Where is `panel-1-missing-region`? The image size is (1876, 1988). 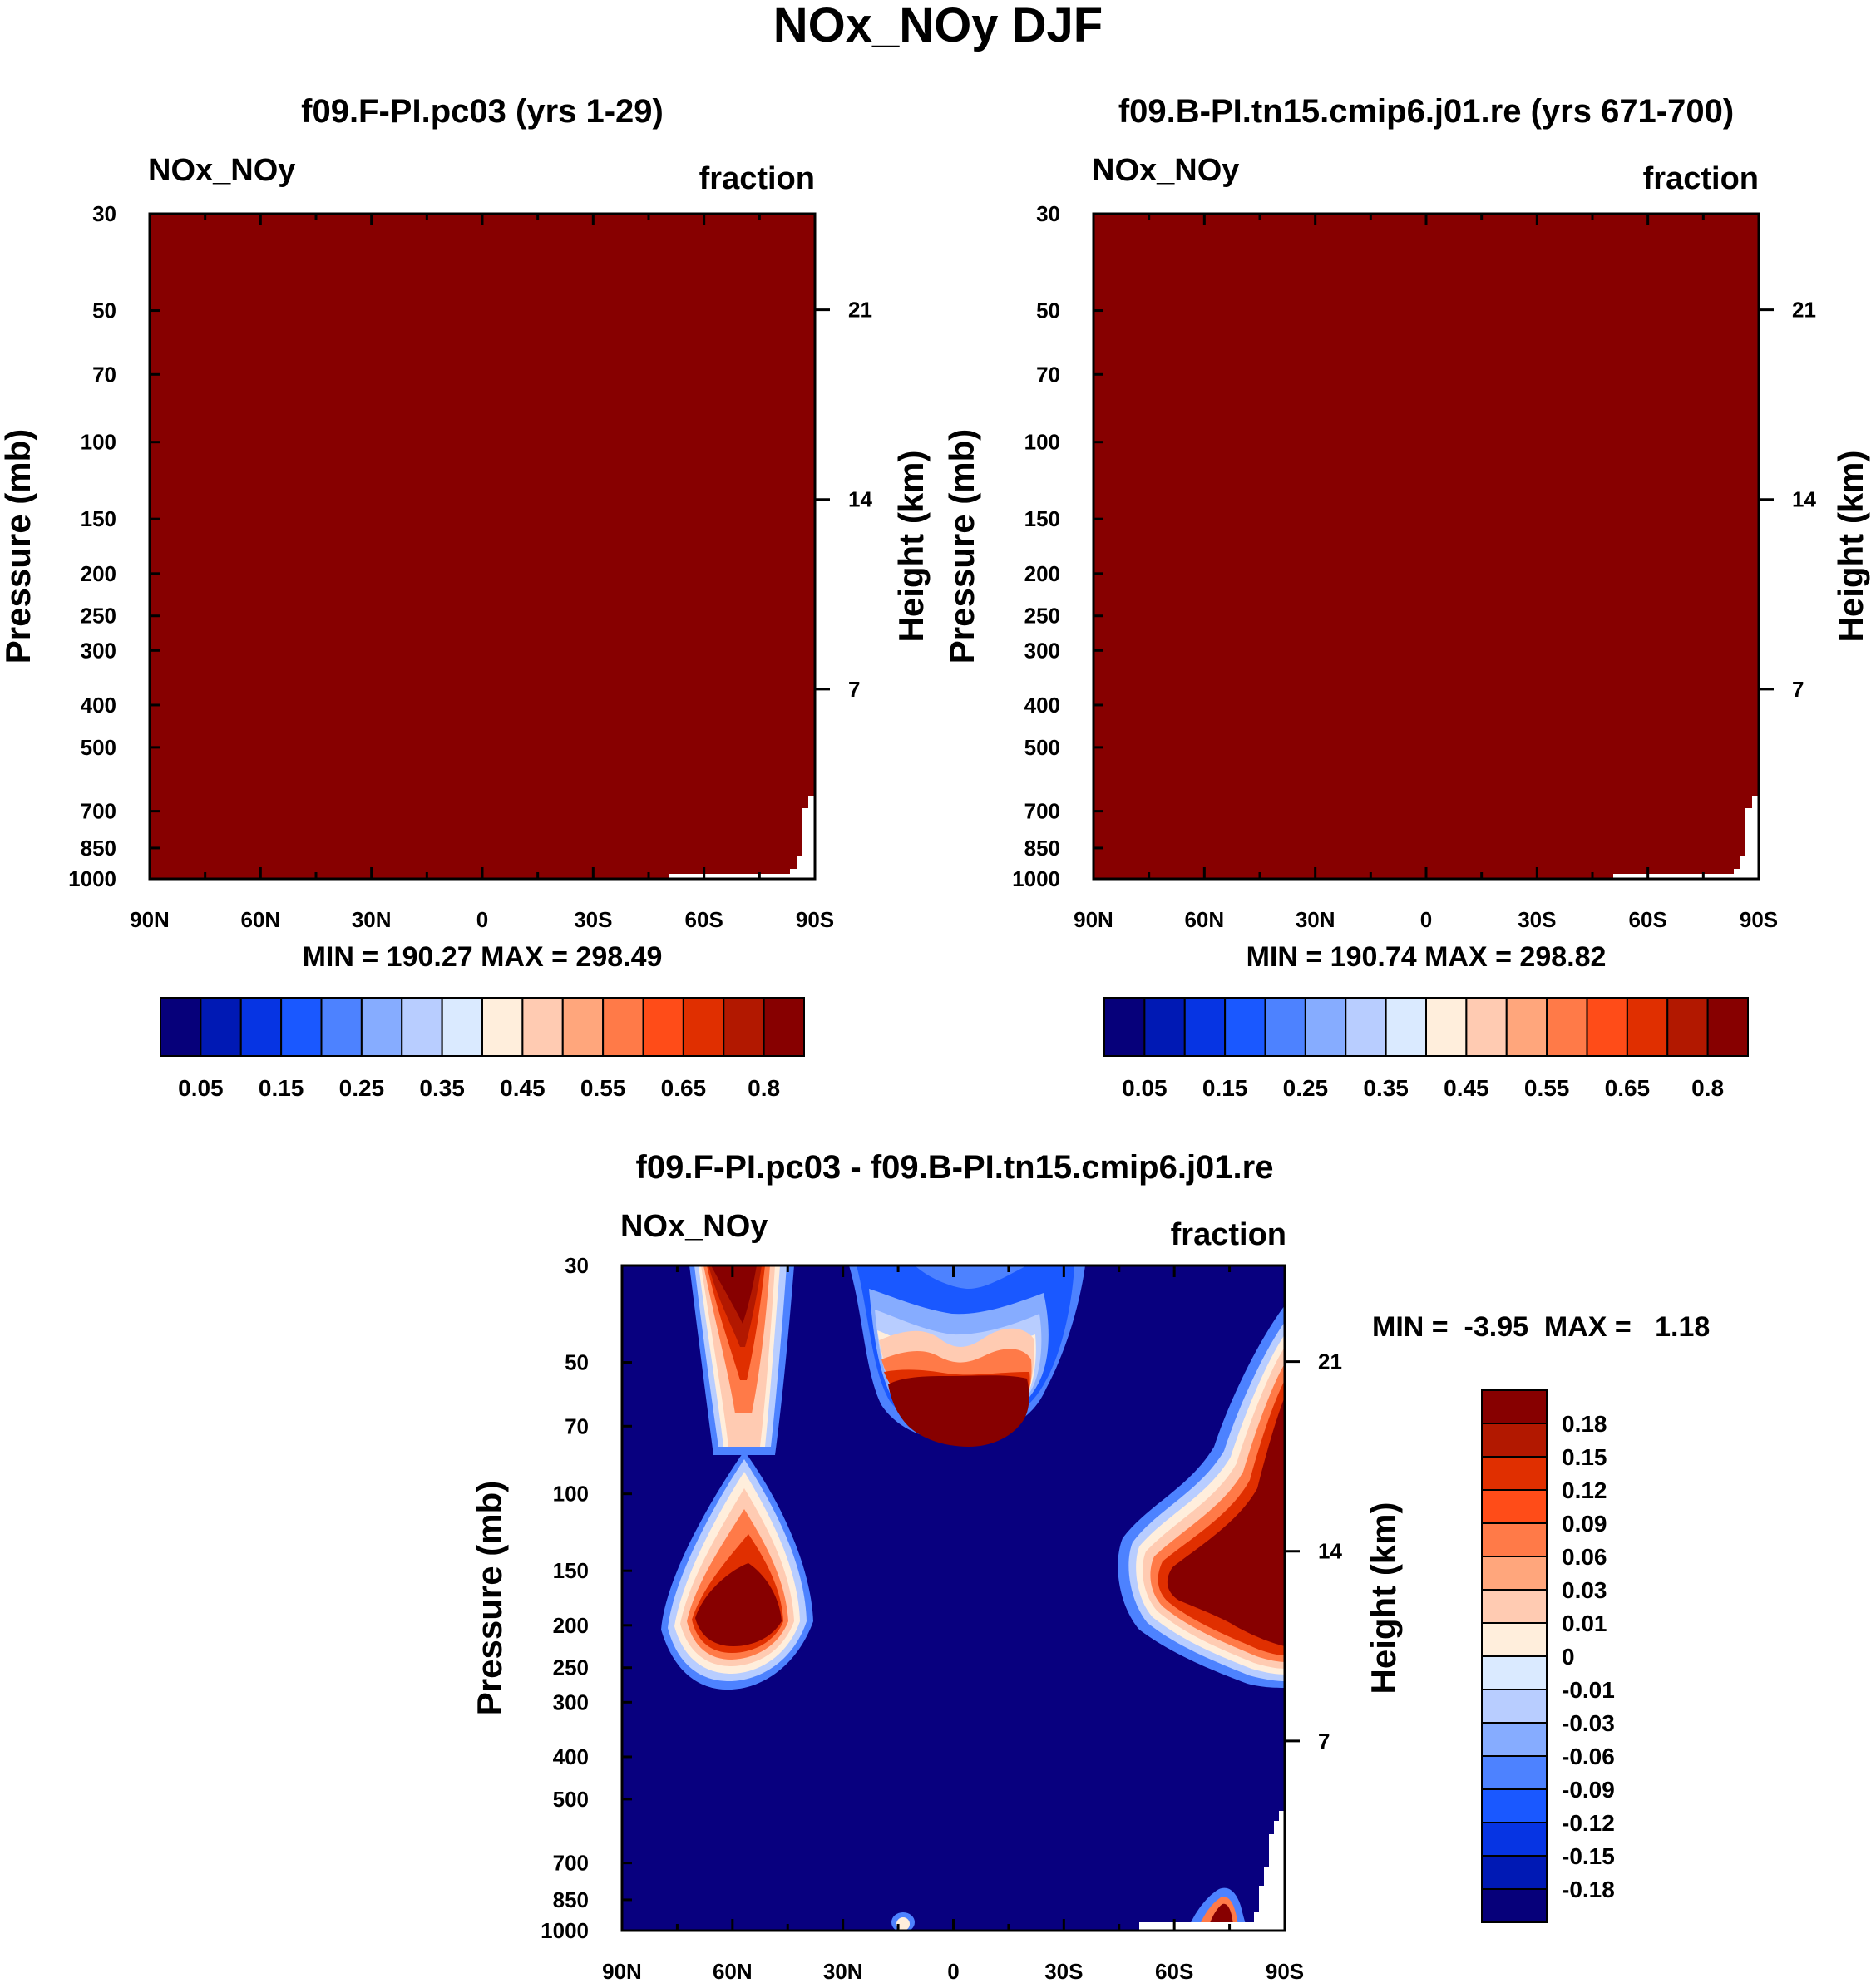
panel-1-missing-region is located at coordinates (742, 837).